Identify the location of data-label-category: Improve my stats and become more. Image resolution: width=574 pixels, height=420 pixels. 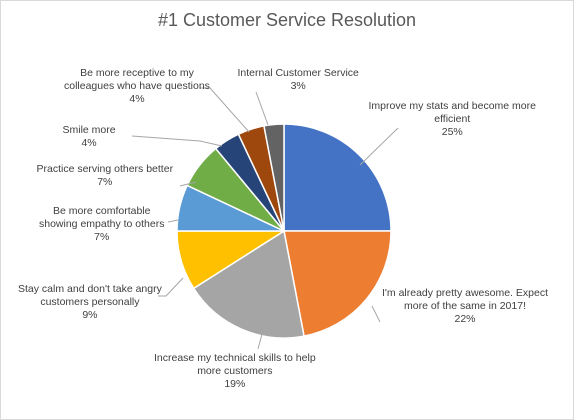
(452, 106).